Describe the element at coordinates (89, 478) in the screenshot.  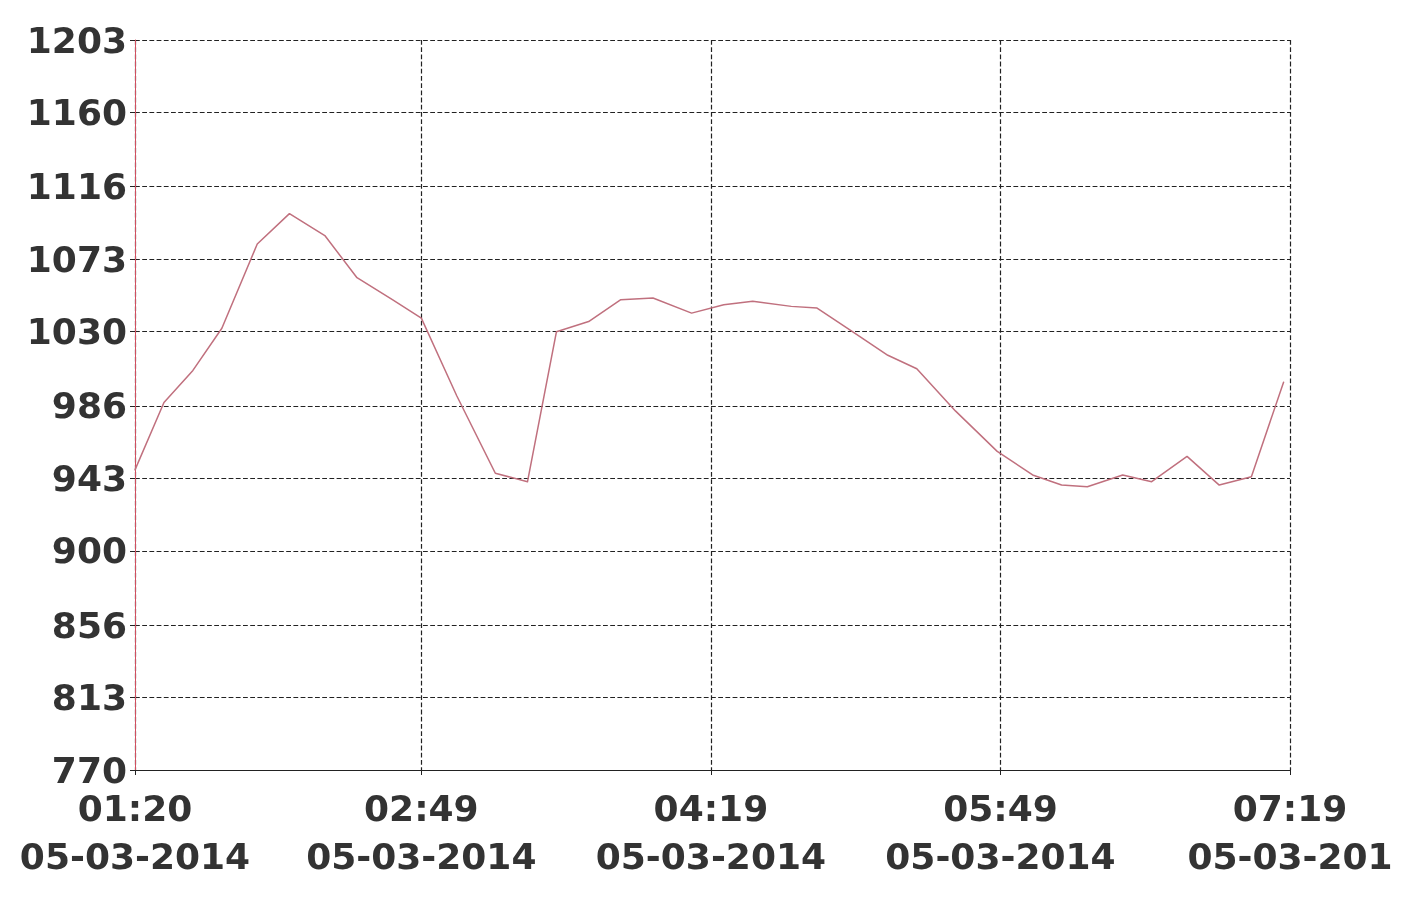
I see `y-tick-label: 943` at that location.